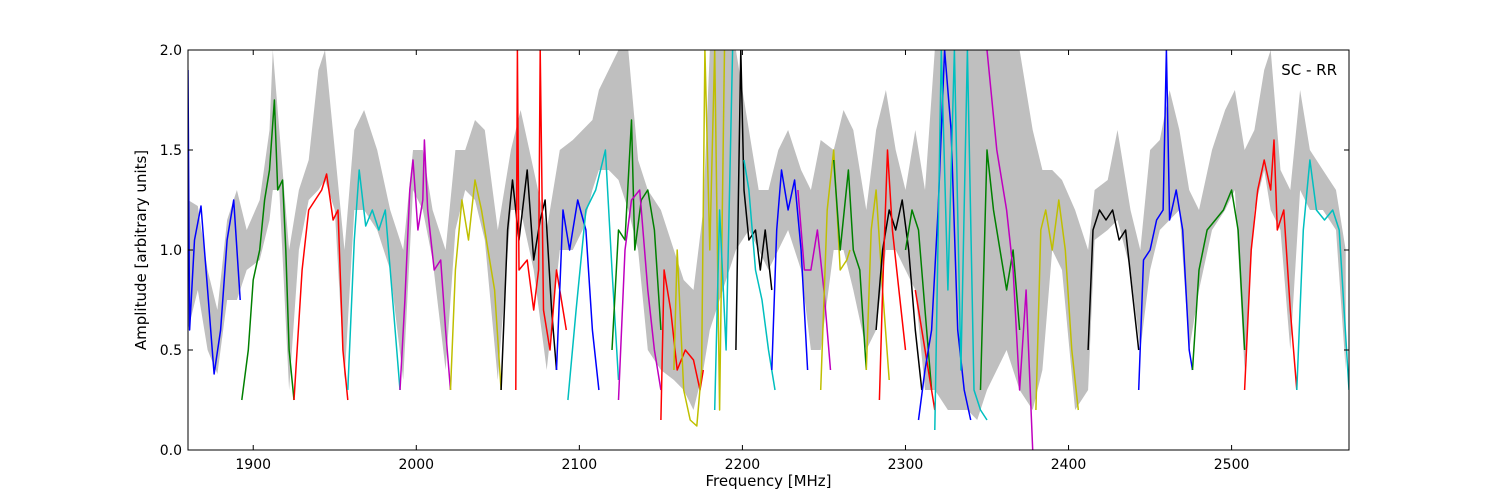 This screenshot has height=500, width=1500. Describe the element at coordinates (1309, 70) in the screenshot. I see `chart-annotation: SC - RR` at that location.